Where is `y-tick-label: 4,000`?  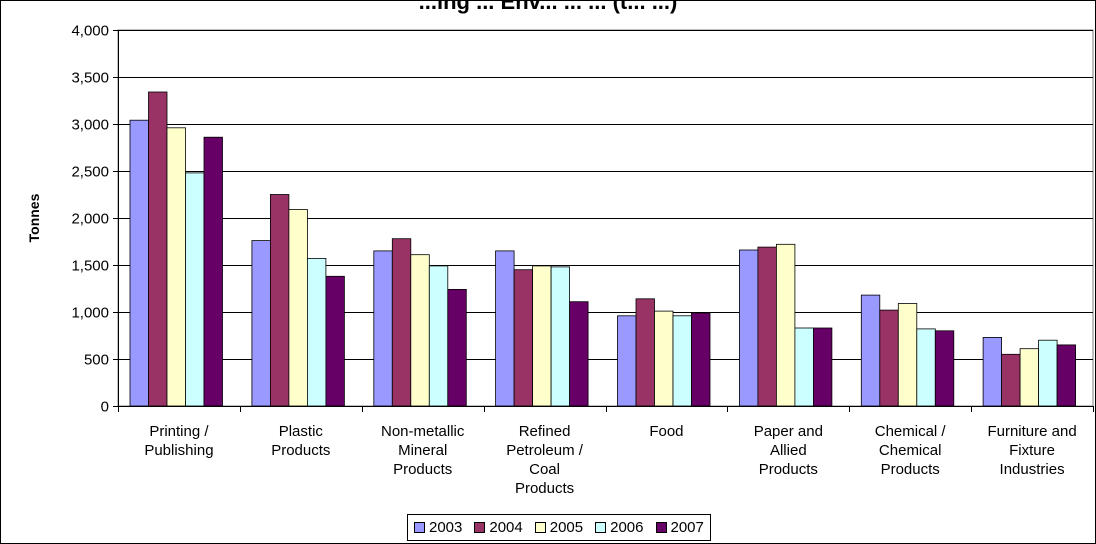
y-tick-label: 4,000 is located at coordinates (90, 31).